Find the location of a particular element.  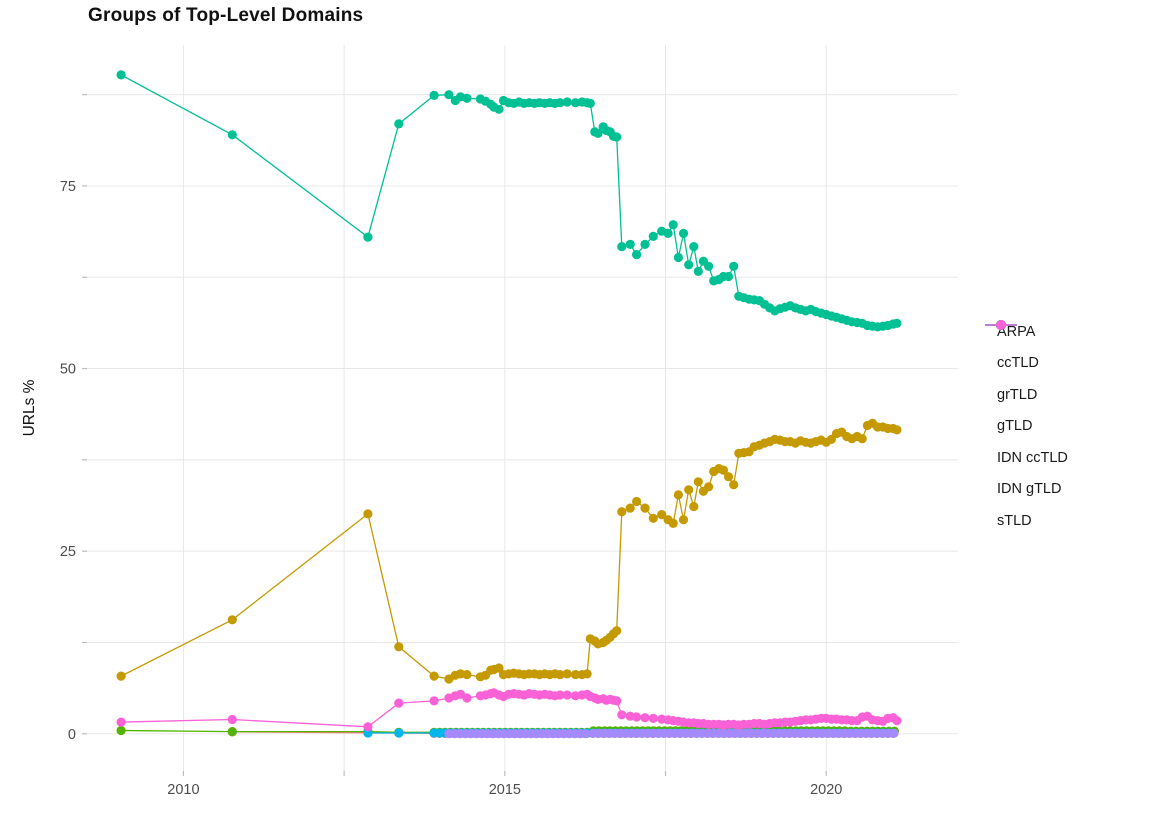

legend: ARPA ccTLD grTLD gTLD IDN ccTLD IDN gTLD sTLD is located at coordinates (1026, 426).